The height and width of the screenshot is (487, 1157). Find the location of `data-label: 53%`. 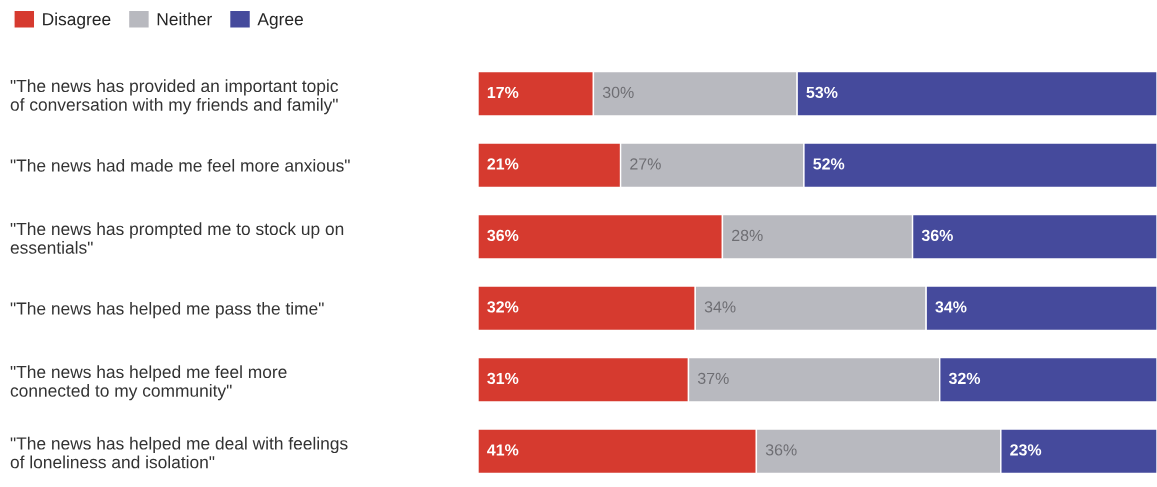

data-label: 53% is located at coordinates (822, 92).